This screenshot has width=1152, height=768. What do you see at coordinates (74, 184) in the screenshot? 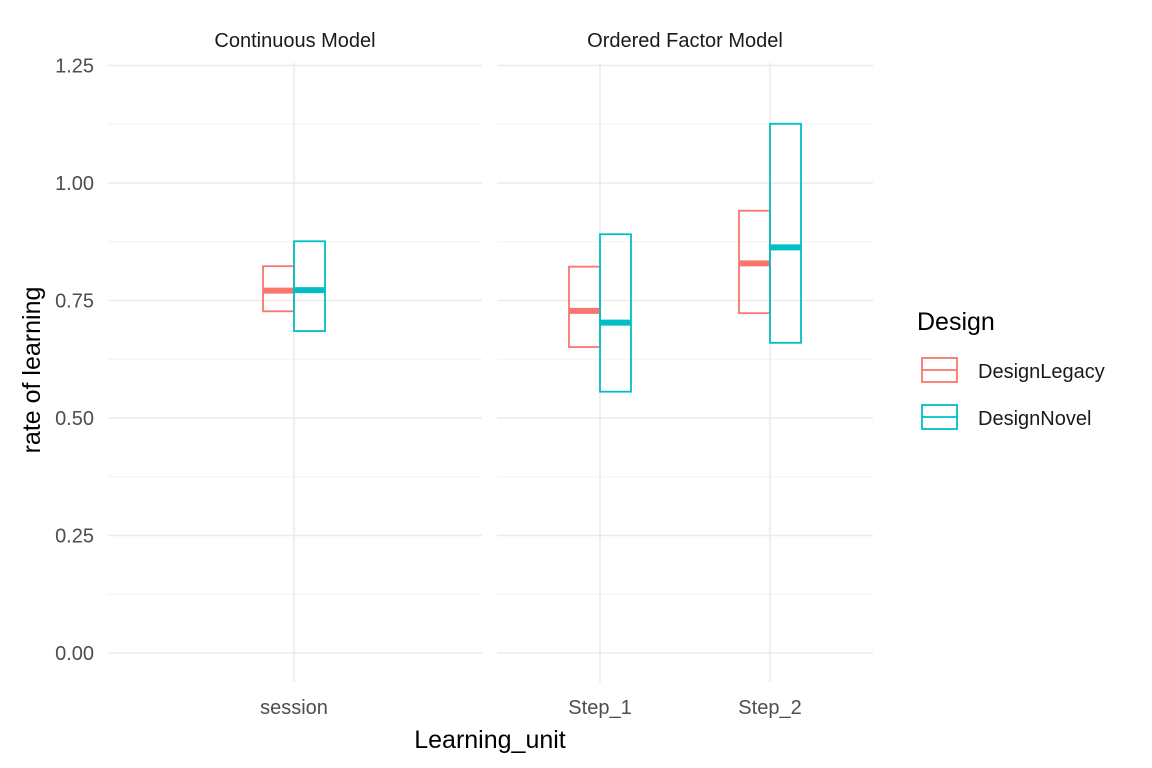
I see `y-tick-label: 1.00` at bounding box center [74, 184].